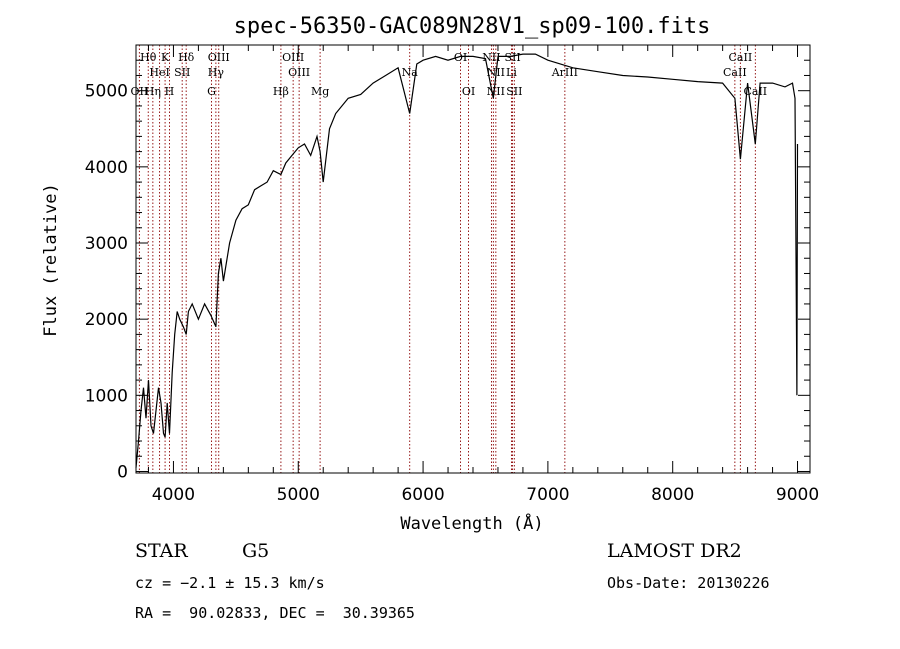  What do you see at coordinates (106, 396) in the screenshot?
I see `y-tick-label: 1000` at bounding box center [106, 396].